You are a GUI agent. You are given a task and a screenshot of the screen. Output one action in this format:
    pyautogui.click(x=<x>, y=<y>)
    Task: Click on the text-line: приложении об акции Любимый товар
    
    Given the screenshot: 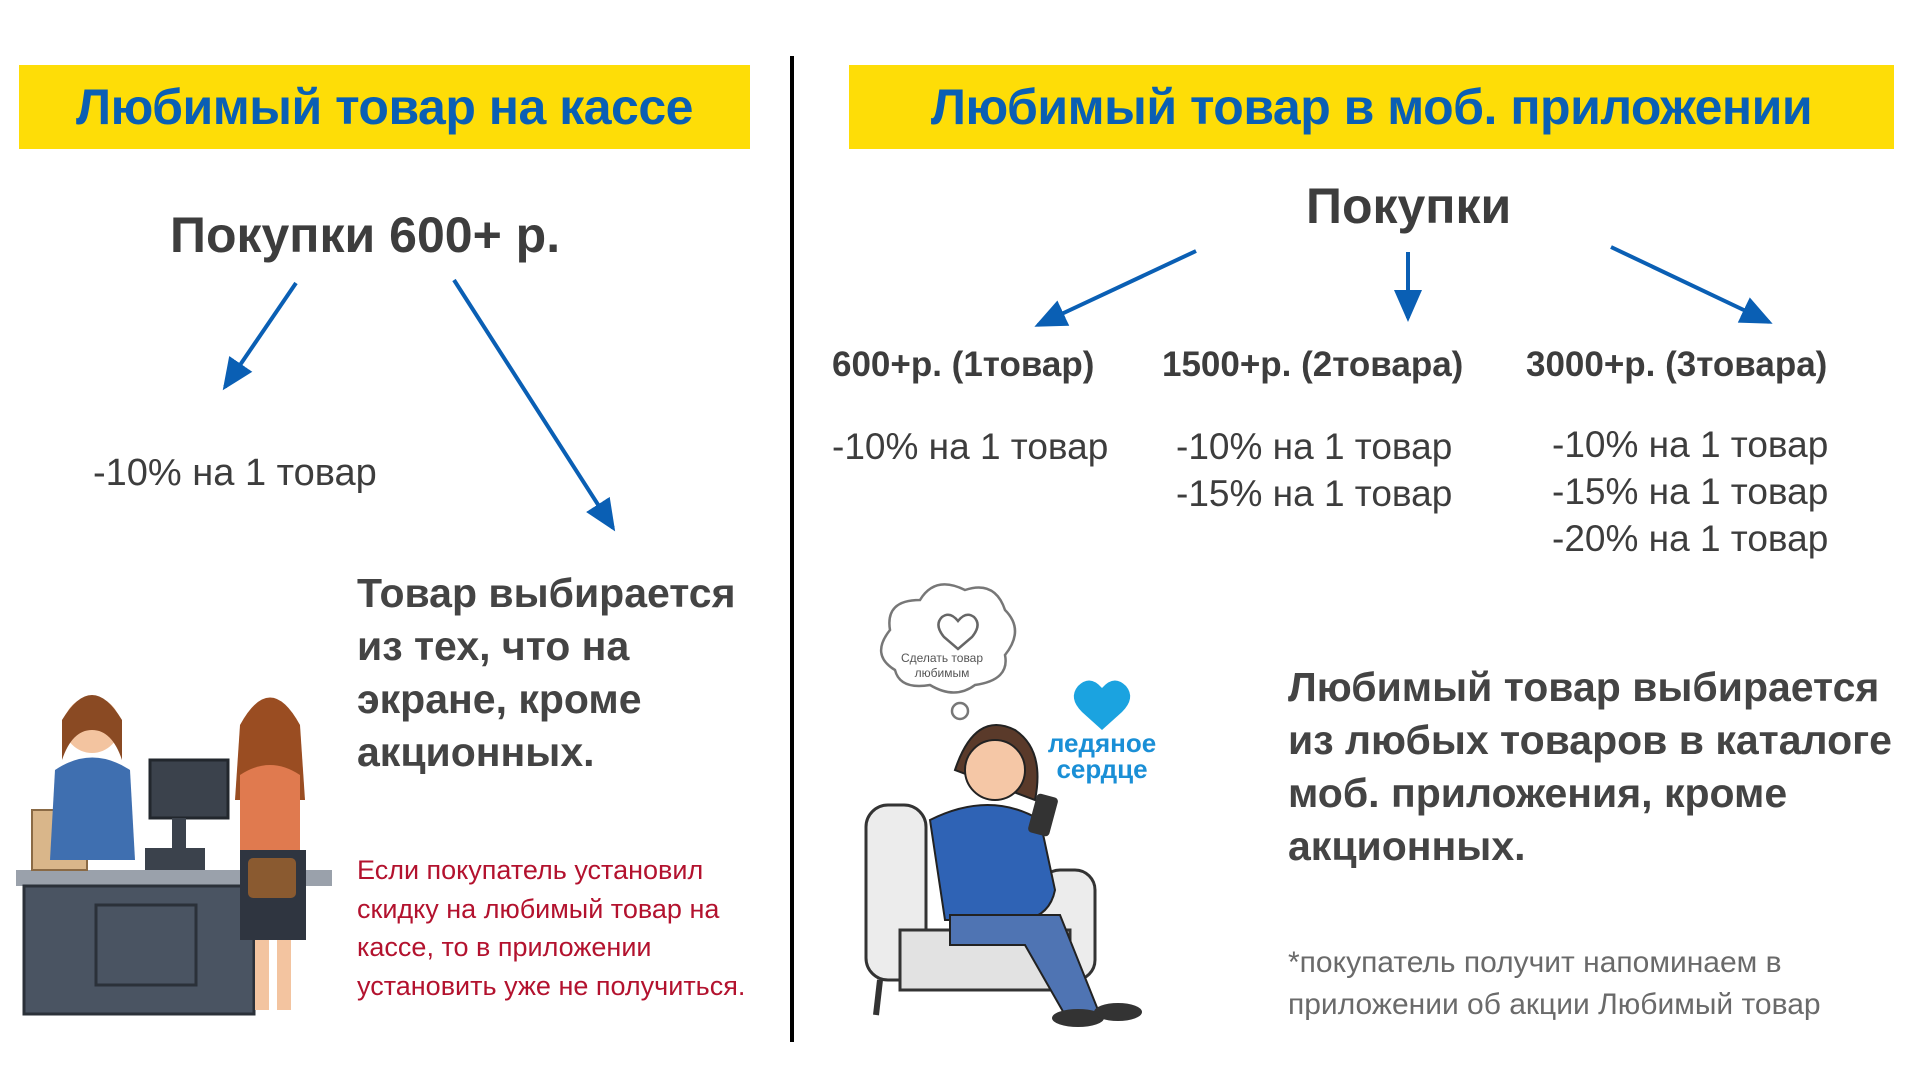 What is the action you would take?
    pyautogui.click(x=1554, y=1004)
    